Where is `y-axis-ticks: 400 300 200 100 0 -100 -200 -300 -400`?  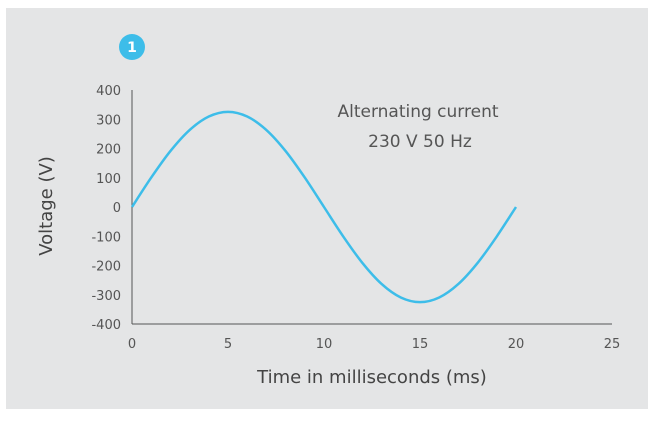 y-axis-ticks: 400 300 200 100 0 -100 -200 -300 -400 is located at coordinates (106, 208).